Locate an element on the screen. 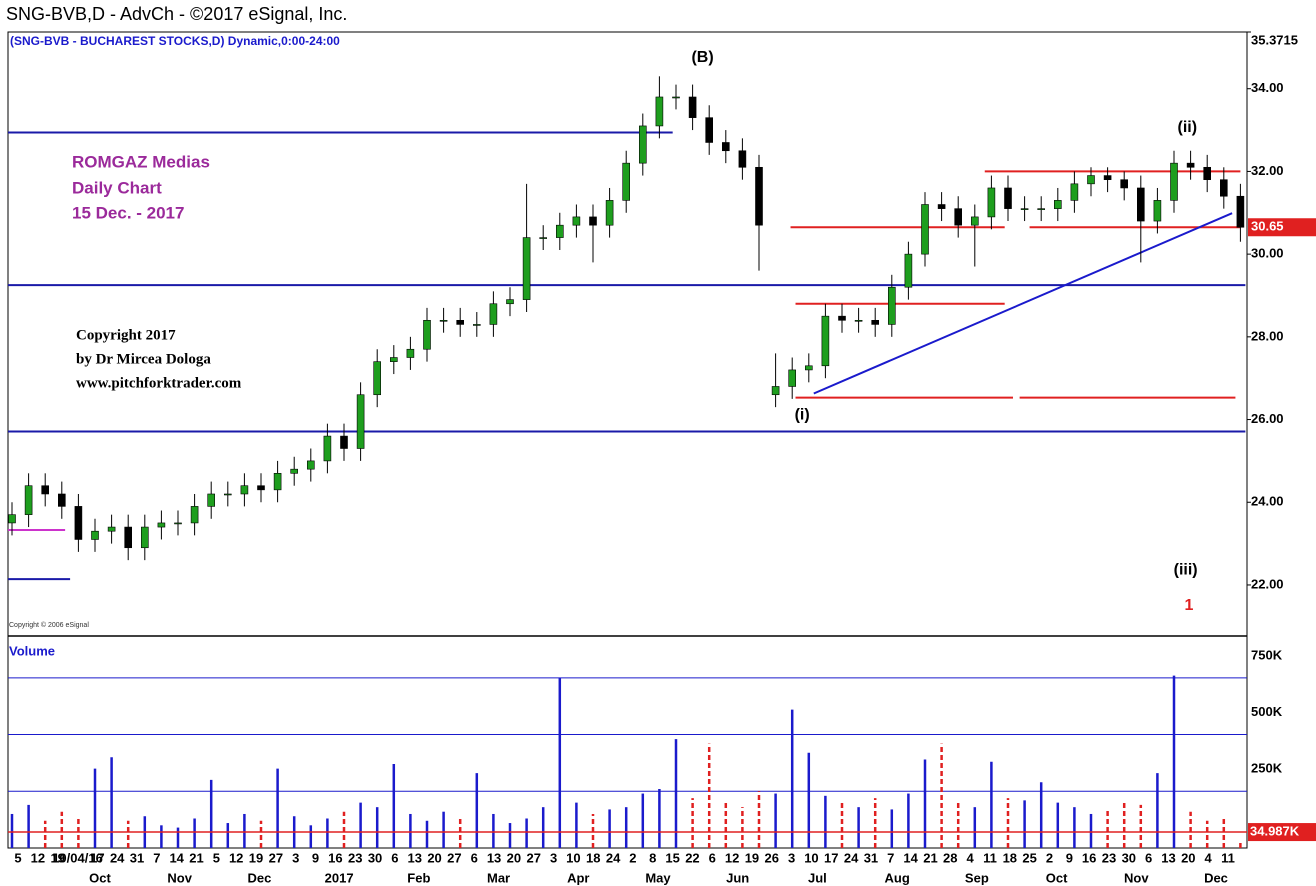 The height and width of the screenshot is (886, 1316). x-month-label: Apr is located at coordinates (578, 877).